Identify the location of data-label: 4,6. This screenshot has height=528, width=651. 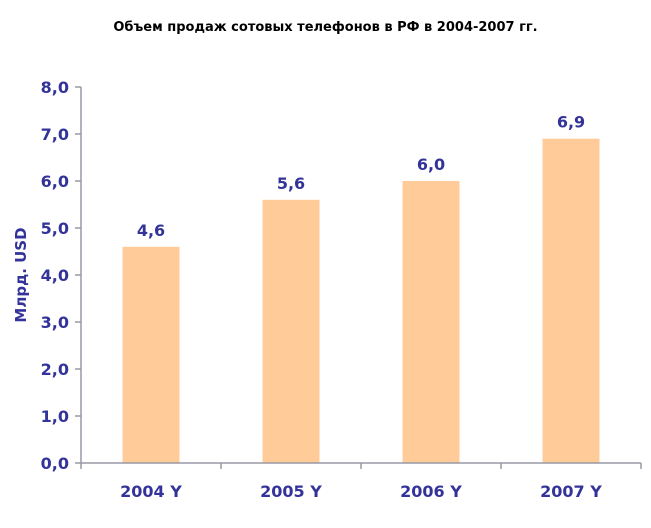
(151, 230).